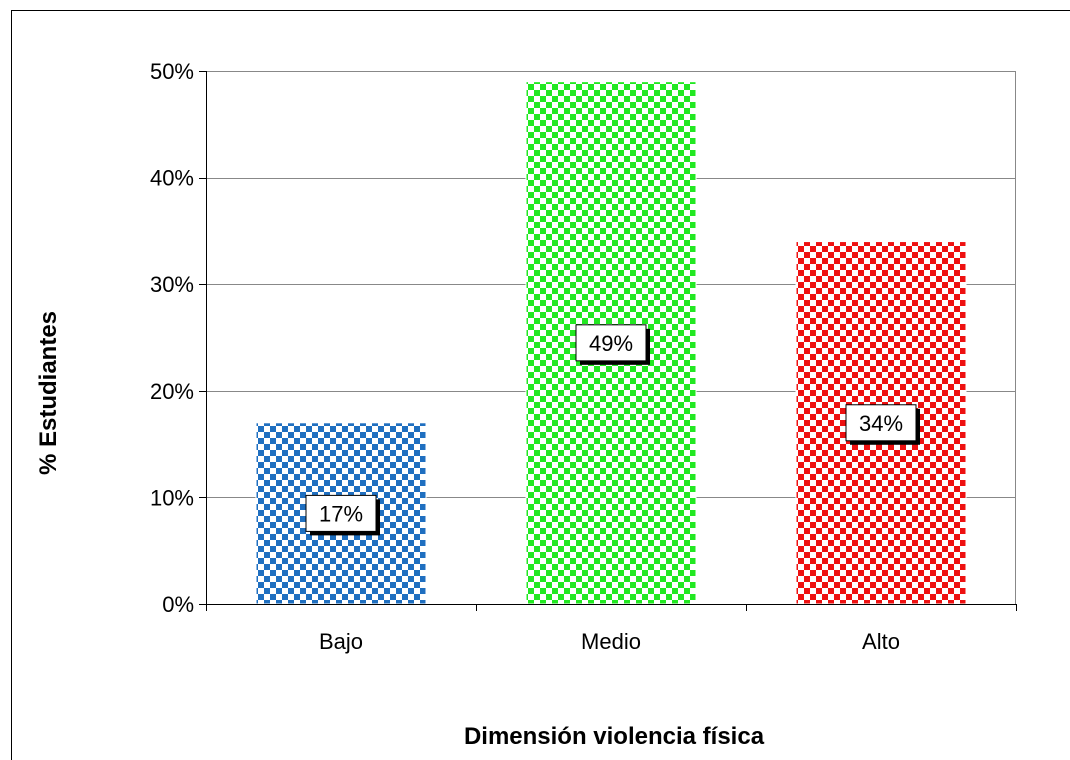  Describe the element at coordinates (341, 641) in the screenshot. I see `x-tick-label: Bajo` at that location.